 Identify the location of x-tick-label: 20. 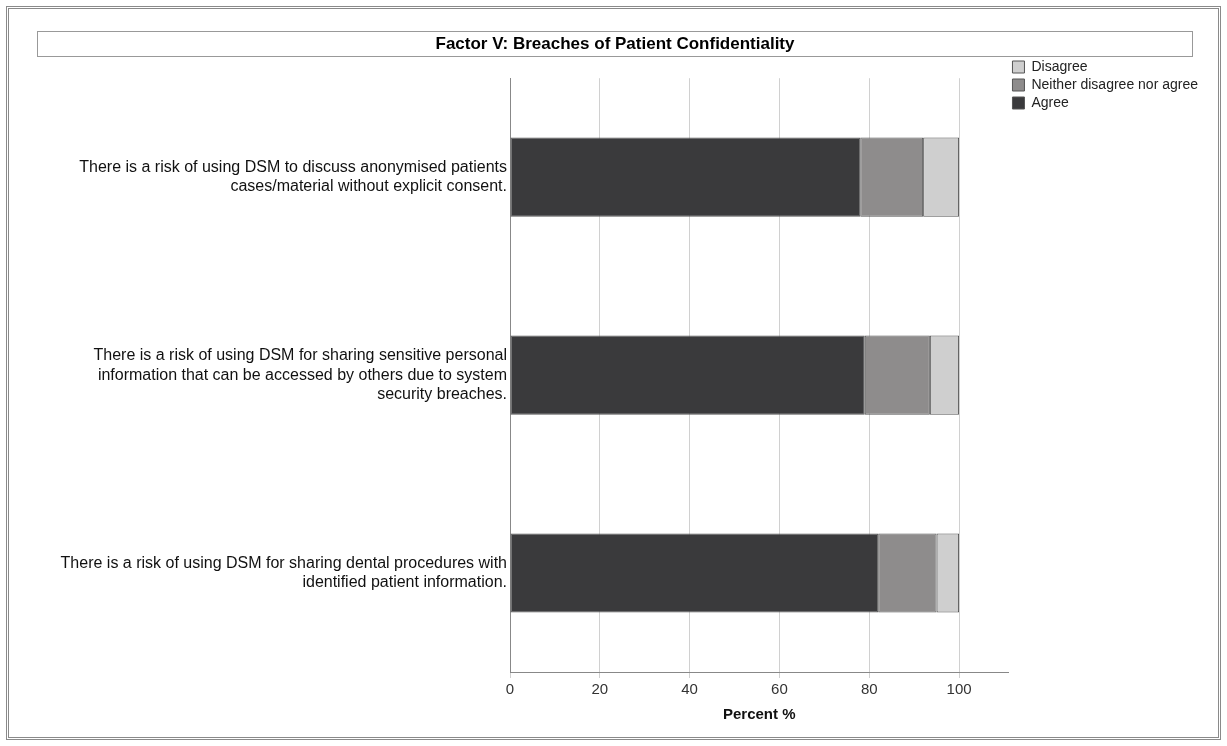
(600, 689).